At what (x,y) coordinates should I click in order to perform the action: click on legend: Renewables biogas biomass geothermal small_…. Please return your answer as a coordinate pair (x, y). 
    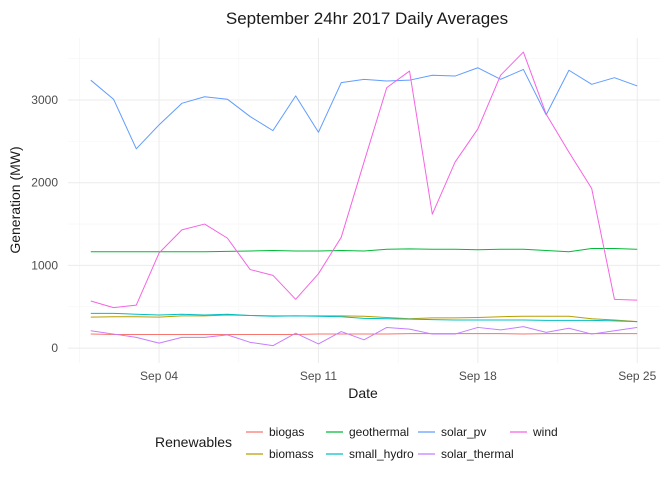
    Looking at the image, I should click on (356, 443).